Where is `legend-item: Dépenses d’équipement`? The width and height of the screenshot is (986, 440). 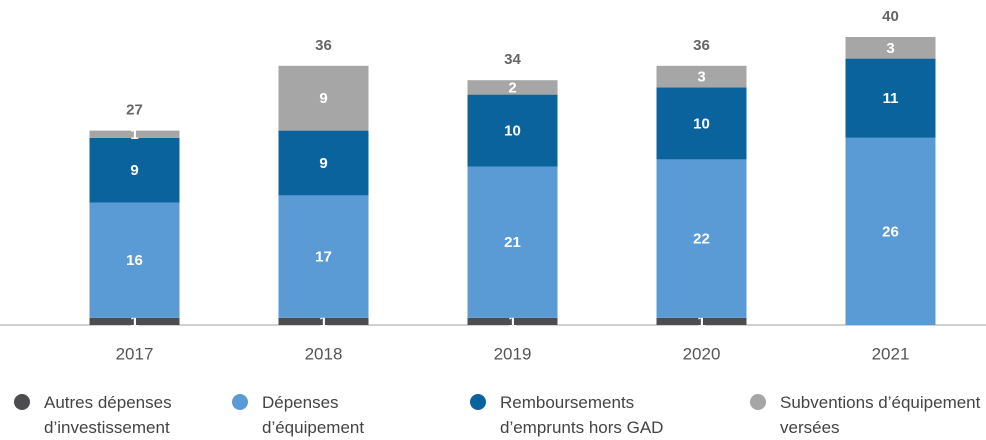 legend-item: Dépenses d’équipement is located at coordinates (309, 415).